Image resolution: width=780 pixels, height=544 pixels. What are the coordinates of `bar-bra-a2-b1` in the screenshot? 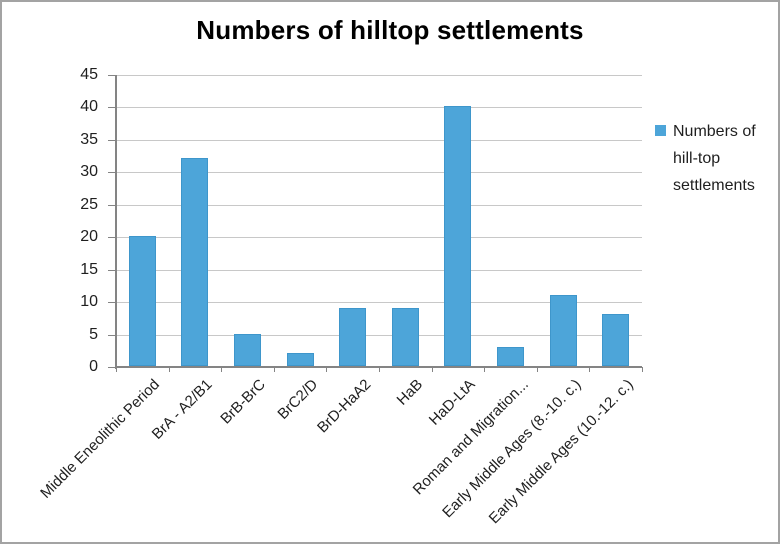 It's located at (194, 262).